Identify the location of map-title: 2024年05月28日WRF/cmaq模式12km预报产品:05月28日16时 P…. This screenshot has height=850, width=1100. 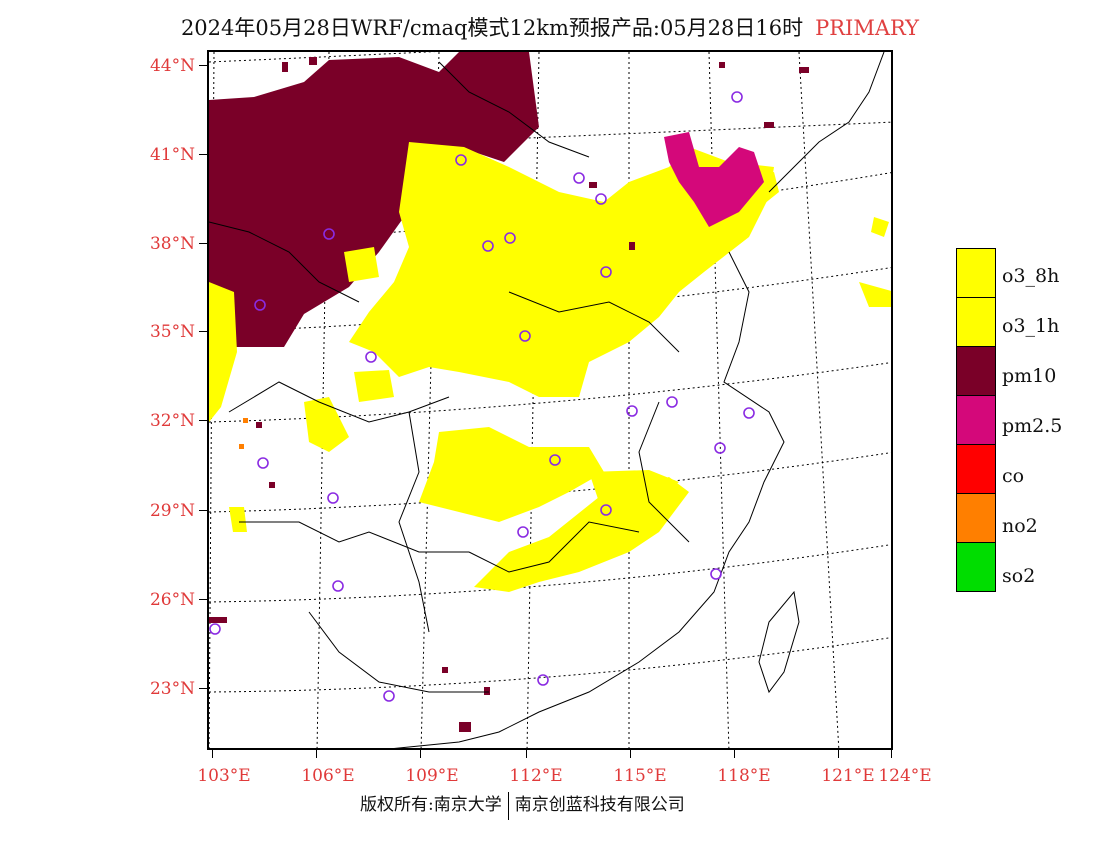
(550, 27).